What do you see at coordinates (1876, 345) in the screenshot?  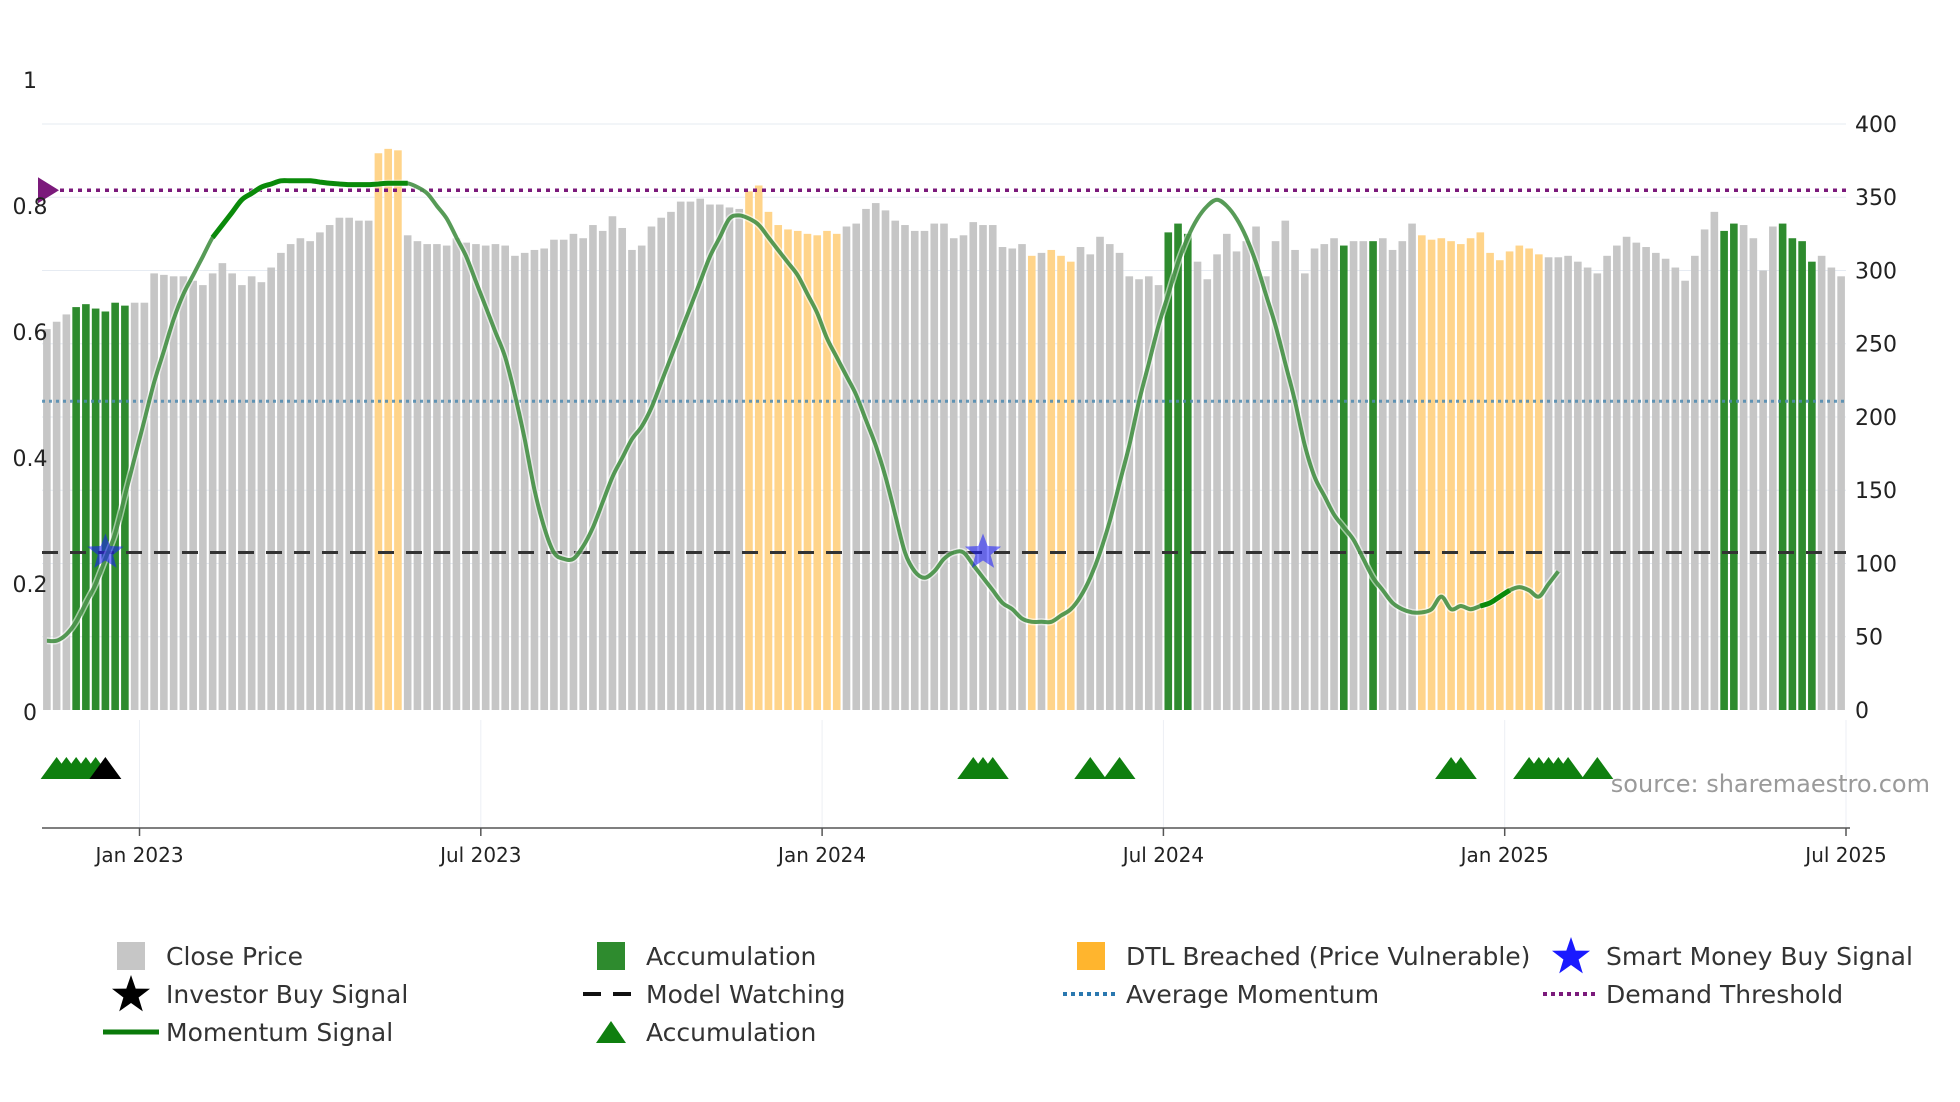 I see `right-tick-label: 250` at bounding box center [1876, 345].